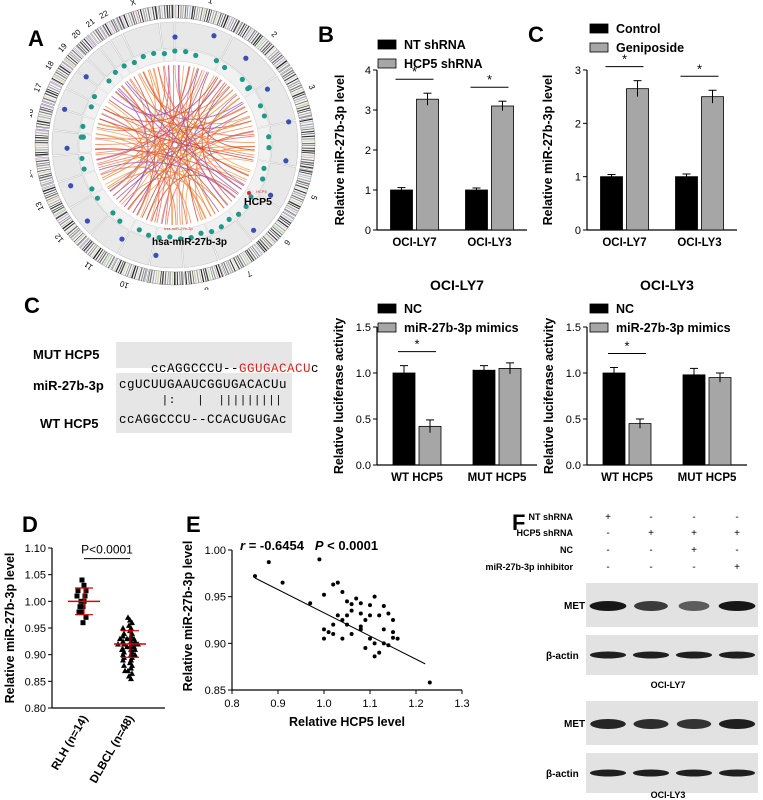  I want to click on blot-label-met-2: MET, so click(574, 724).